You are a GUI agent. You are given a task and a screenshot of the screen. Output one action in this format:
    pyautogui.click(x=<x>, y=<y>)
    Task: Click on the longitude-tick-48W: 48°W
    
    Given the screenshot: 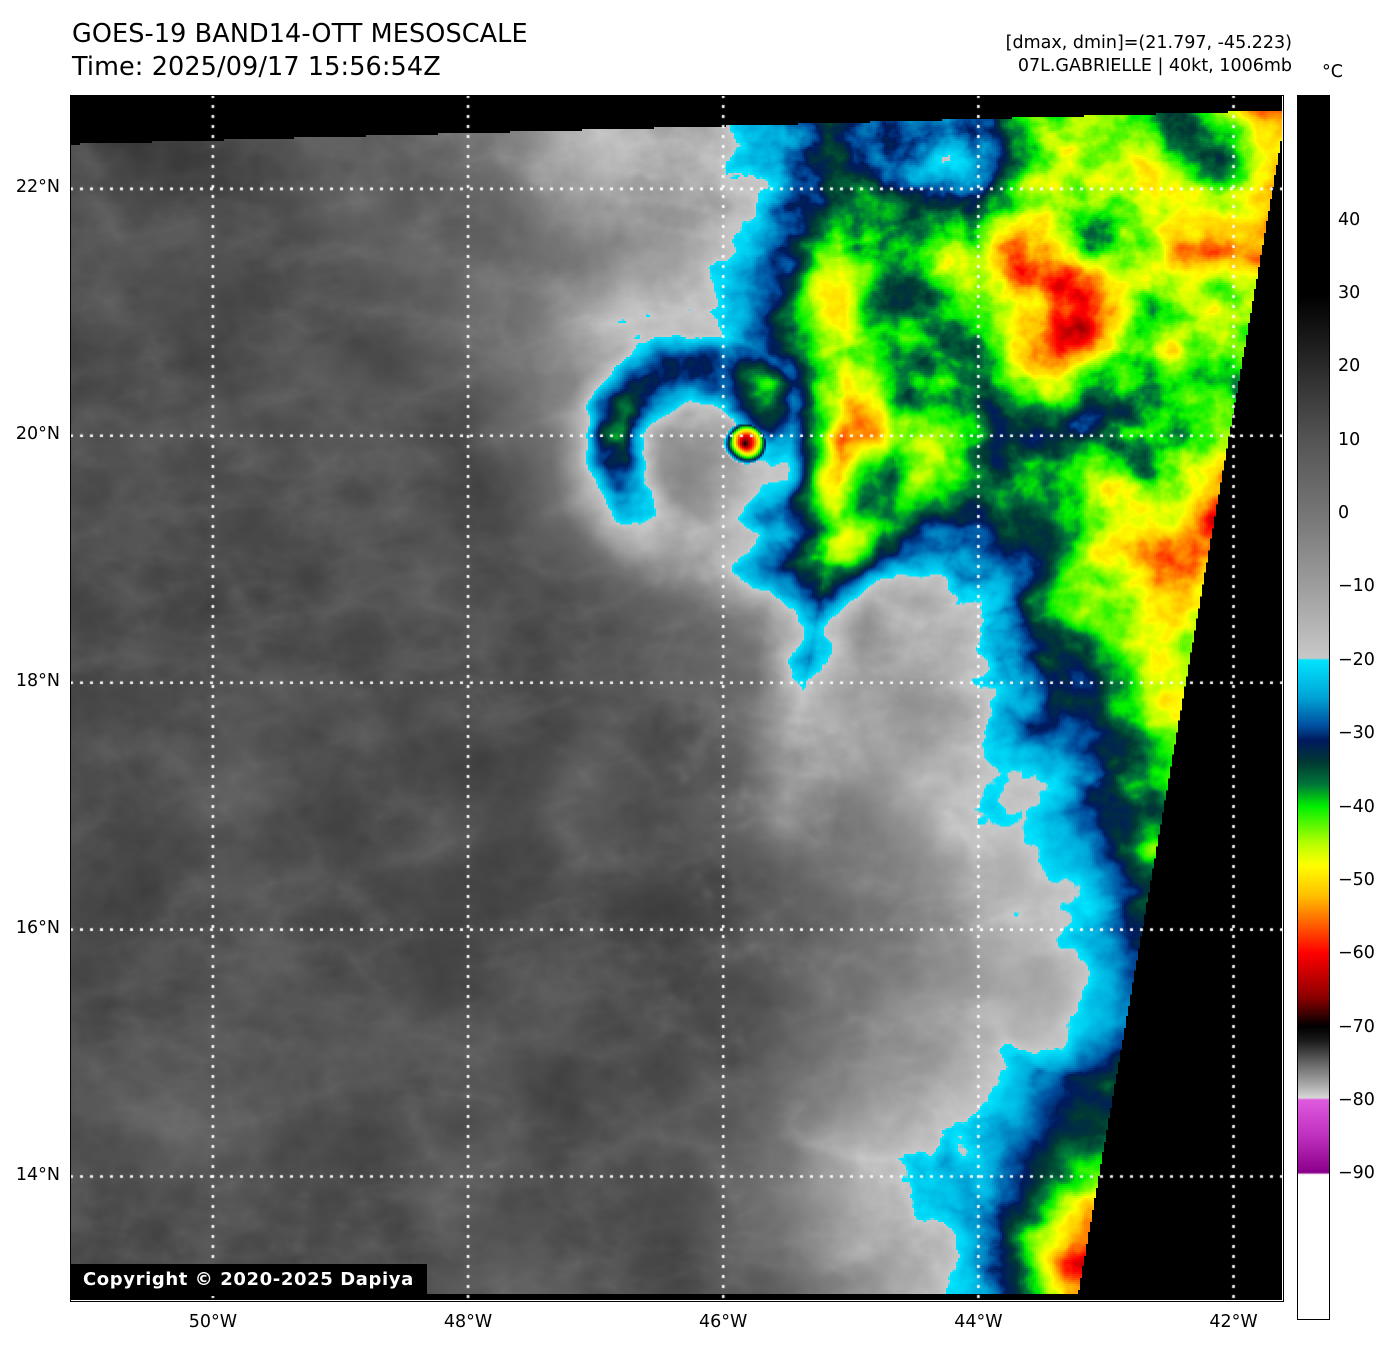 What is the action you would take?
    pyautogui.click(x=468, y=1322)
    